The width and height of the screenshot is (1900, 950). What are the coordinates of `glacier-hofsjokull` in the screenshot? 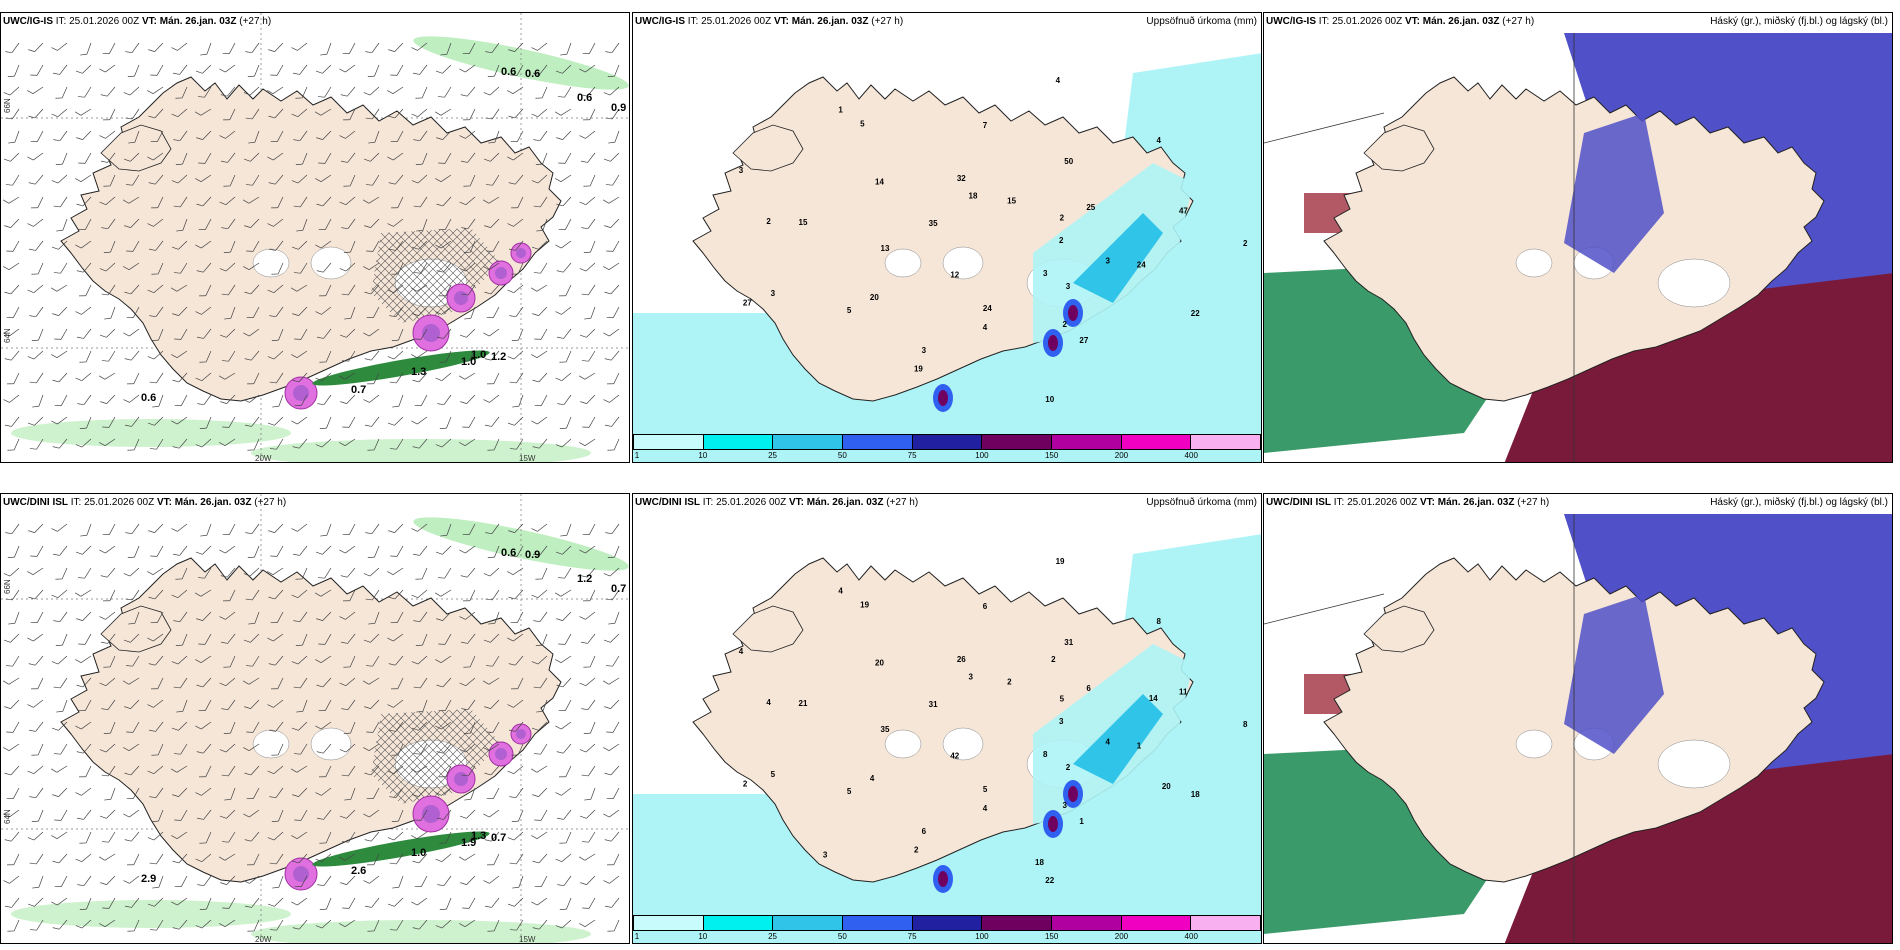 It's located at (963, 744).